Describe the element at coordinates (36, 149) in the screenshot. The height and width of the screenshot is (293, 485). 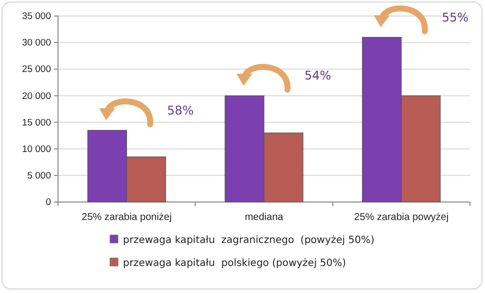
I see `y-tick-label: 10 000` at that location.